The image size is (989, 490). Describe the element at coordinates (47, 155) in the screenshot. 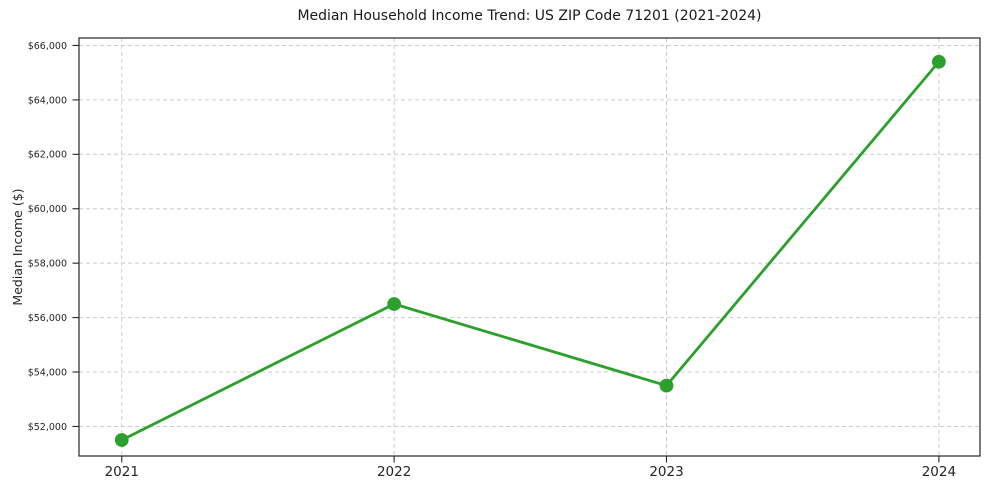

I see `y-tick-label: $62,000` at that location.